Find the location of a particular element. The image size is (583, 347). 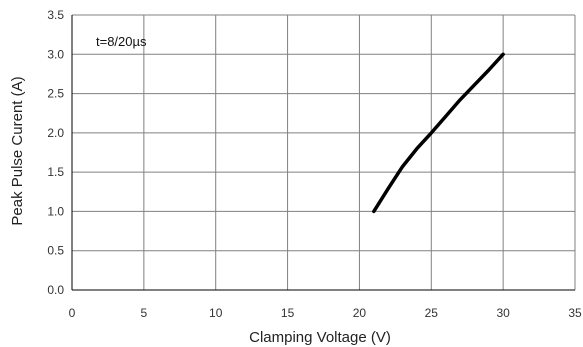

y-tick-label: 2.0 is located at coordinates (55, 133).